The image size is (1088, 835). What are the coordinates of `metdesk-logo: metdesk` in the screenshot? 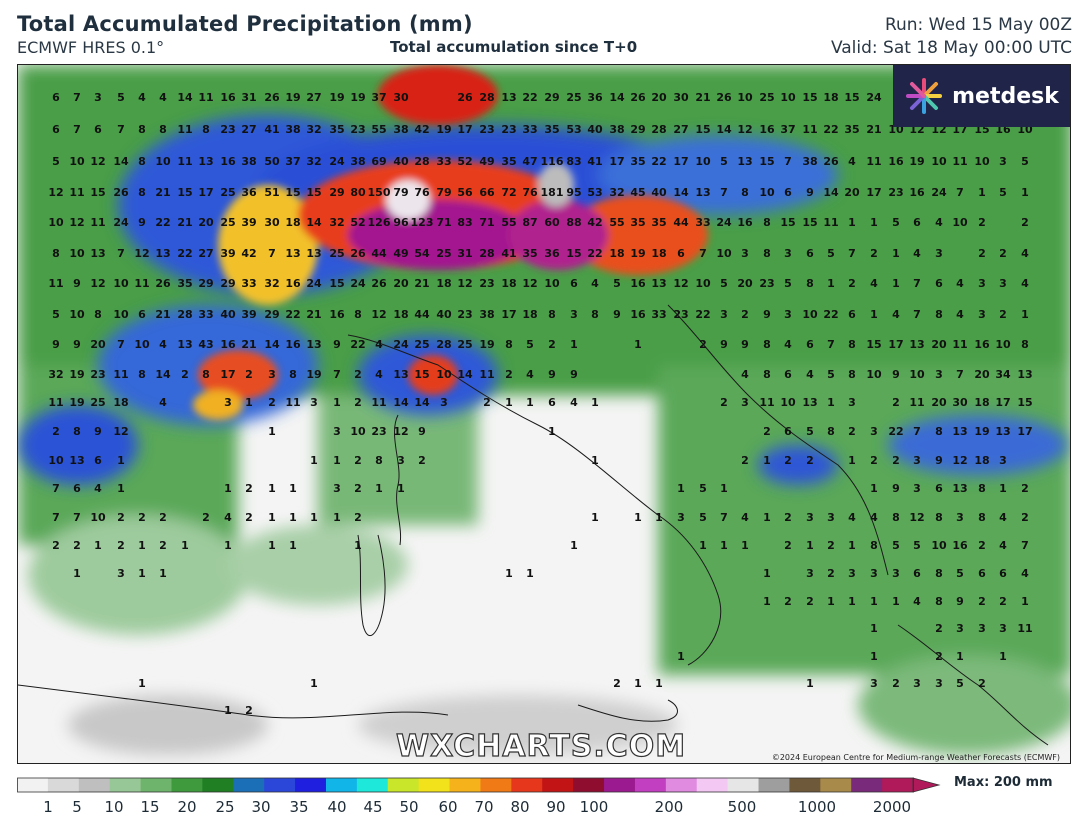 It's located at (981, 96).